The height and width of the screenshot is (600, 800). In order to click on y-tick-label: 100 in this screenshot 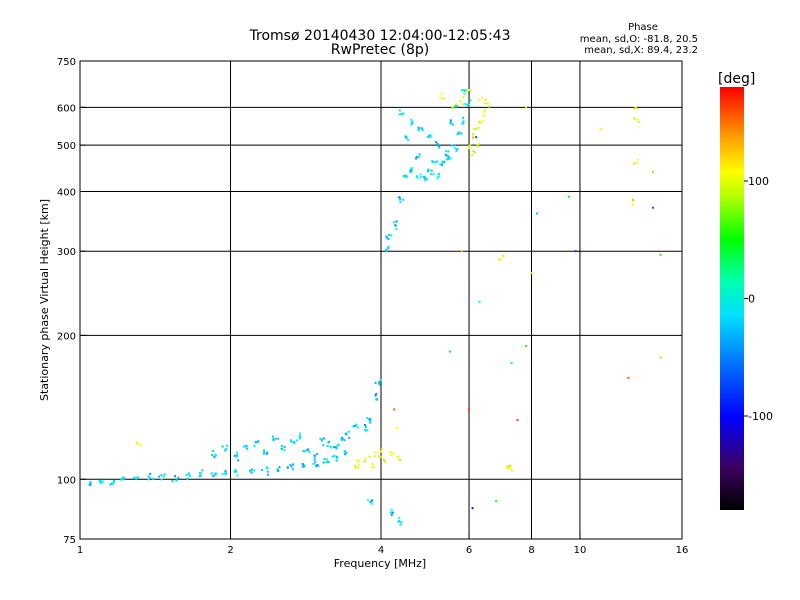, I will do `click(66, 480)`.